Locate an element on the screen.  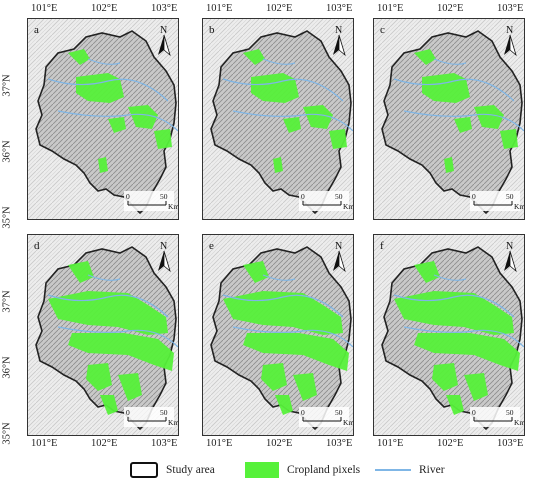
map-panel-e: e N 0 50Km is located at coordinates (278, 335).